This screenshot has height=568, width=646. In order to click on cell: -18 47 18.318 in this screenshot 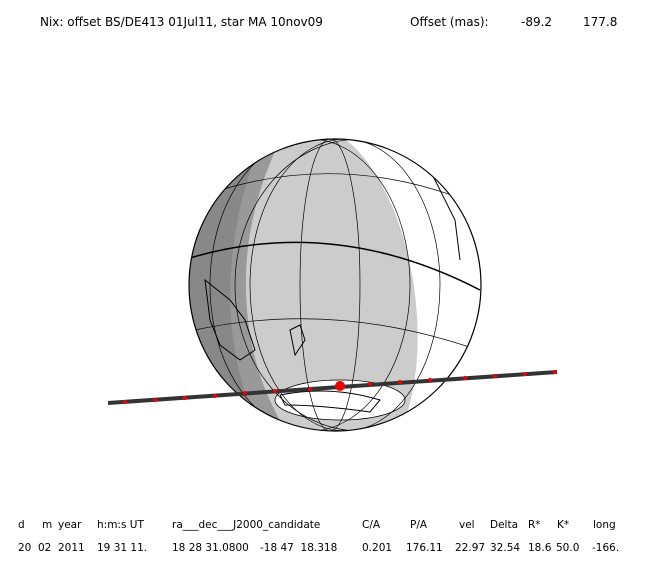, I will do `click(298, 548)`.